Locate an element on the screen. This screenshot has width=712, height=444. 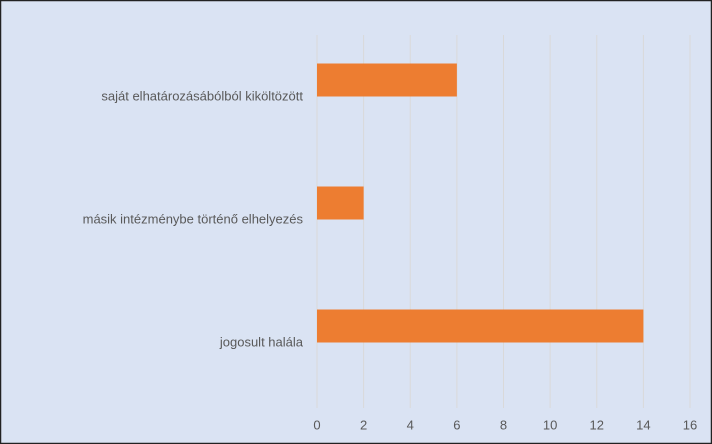
x-tick-label: 12 is located at coordinates (597, 424).